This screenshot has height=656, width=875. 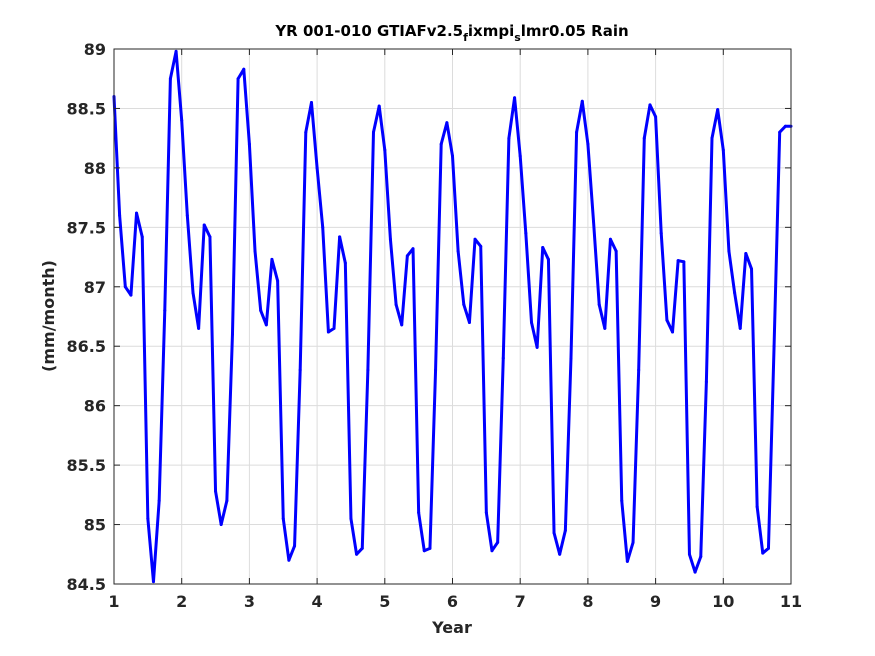 What do you see at coordinates (452, 601) in the screenshot?
I see `x-tick-label: 6` at bounding box center [452, 601].